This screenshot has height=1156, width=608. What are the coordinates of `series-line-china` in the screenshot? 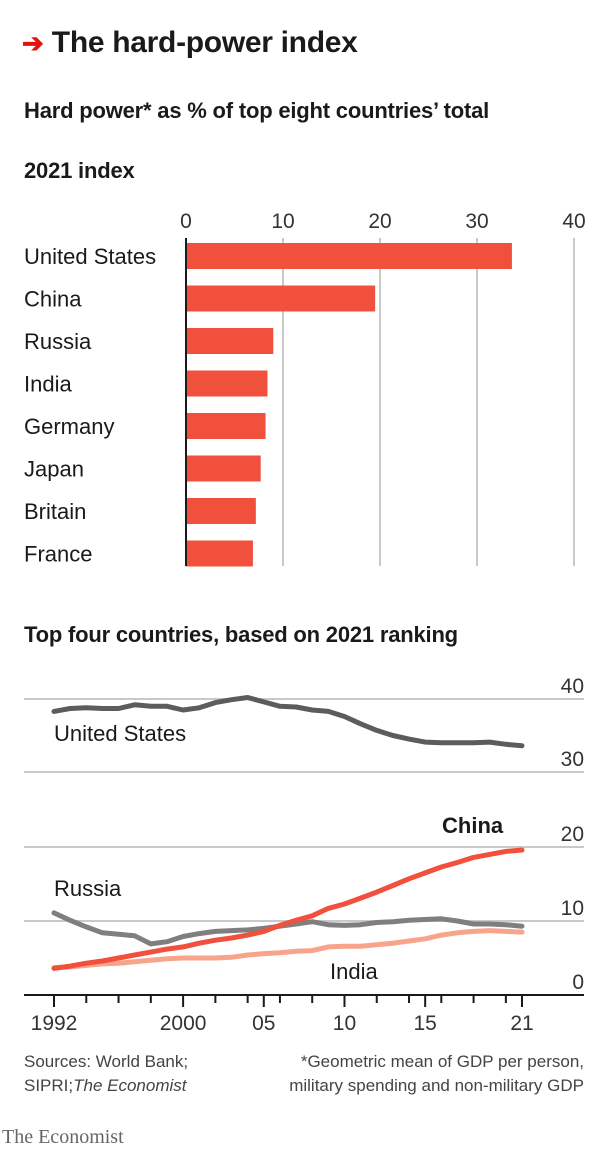 It's located at (288, 909).